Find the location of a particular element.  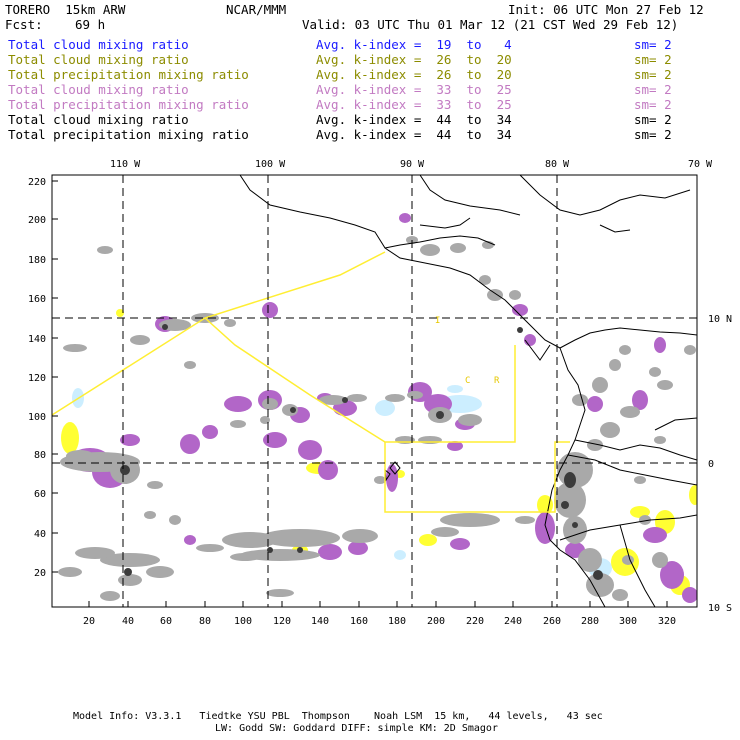

x-tick-label: 80 is located at coordinates (205, 621).